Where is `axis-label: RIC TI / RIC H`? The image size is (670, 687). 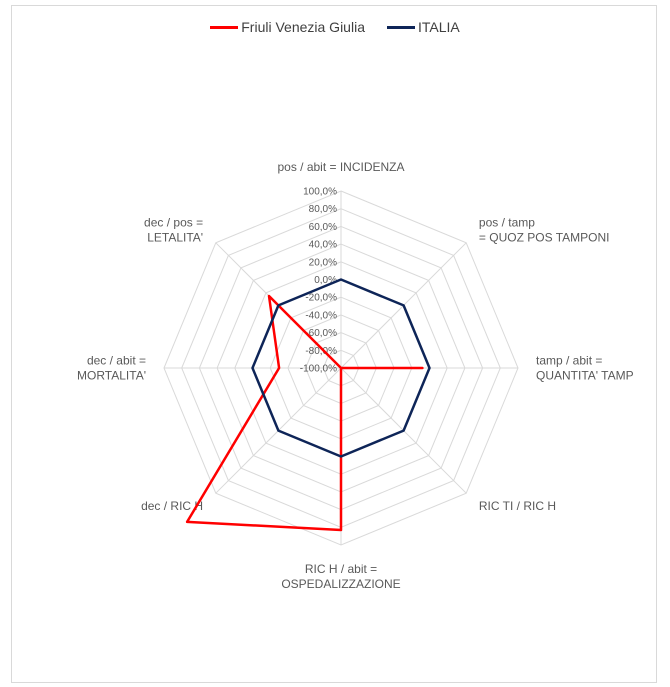 axis-label: RIC TI / RIC H is located at coordinates (517, 506).